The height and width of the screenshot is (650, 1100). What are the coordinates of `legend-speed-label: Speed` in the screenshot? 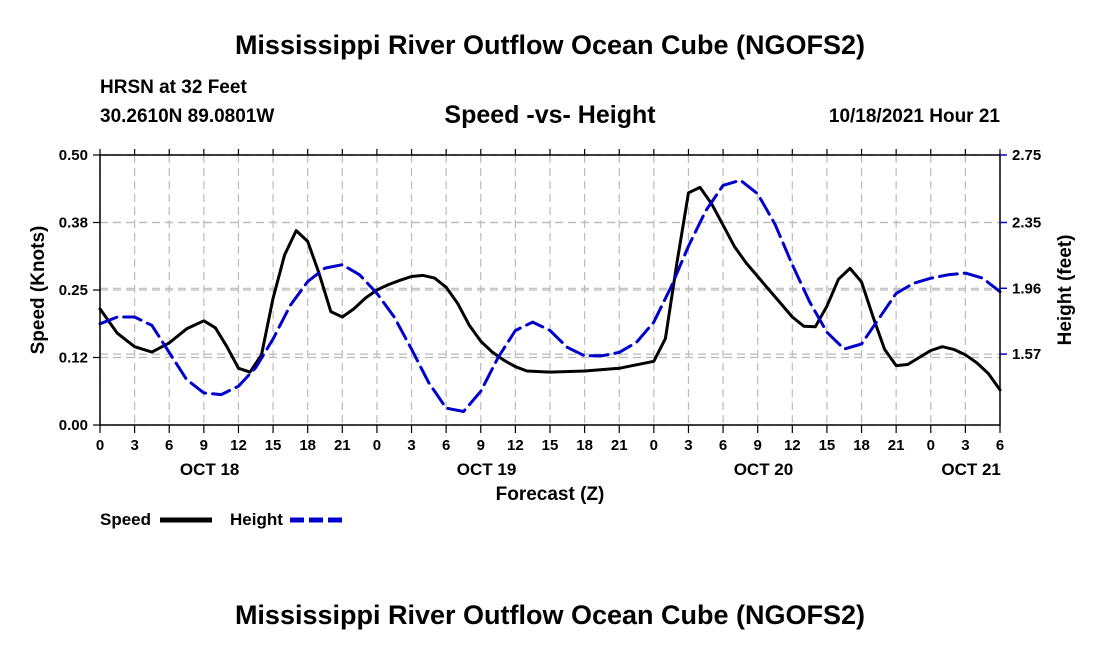 It's located at (125, 519).